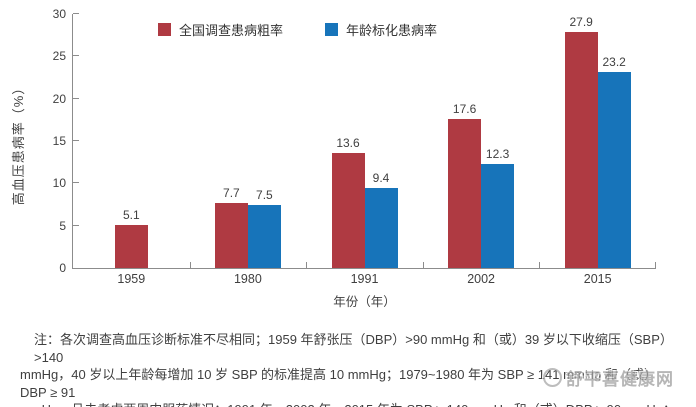 This screenshot has width=696, height=407. Describe the element at coordinates (164, 29) in the screenshot. I see `legend-swatch-crude-rate` at that location.